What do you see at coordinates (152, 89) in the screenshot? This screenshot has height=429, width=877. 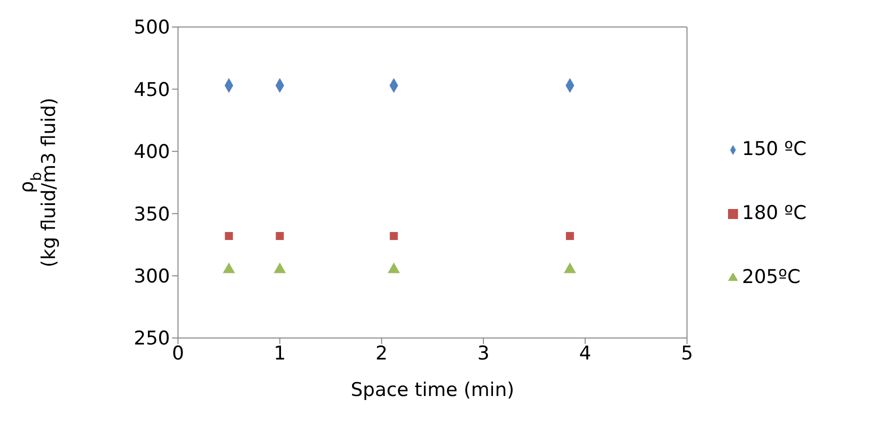 I see `y-tick-label: 450` at bounding box center [152, 89].